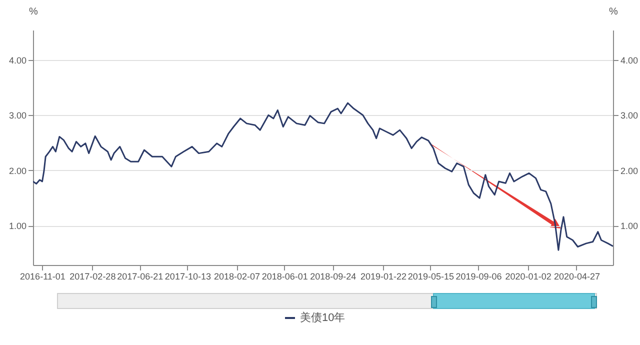  Describe the element at coordinates (17, 115) in the screenshot. I see `y-tick-label: 3.00` at that location.